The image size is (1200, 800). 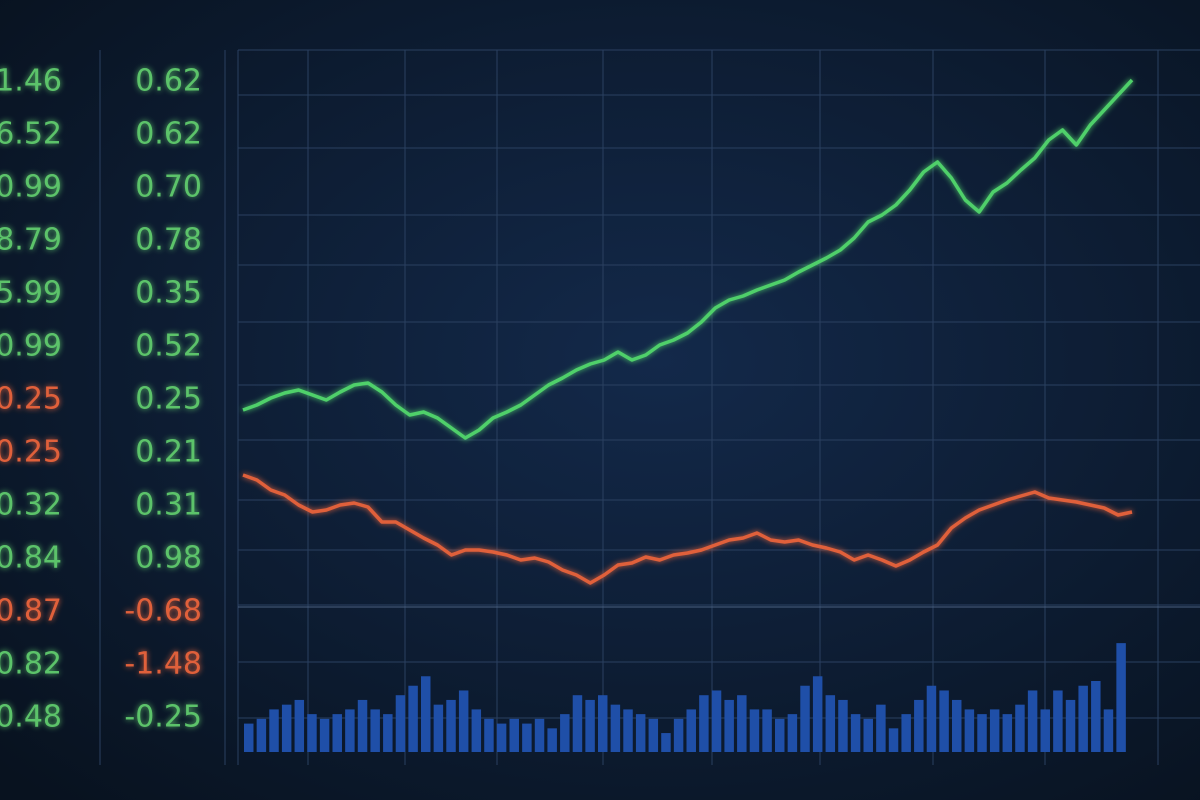 I want to click on quote-value: 0.84, so click(x=31, y=558).